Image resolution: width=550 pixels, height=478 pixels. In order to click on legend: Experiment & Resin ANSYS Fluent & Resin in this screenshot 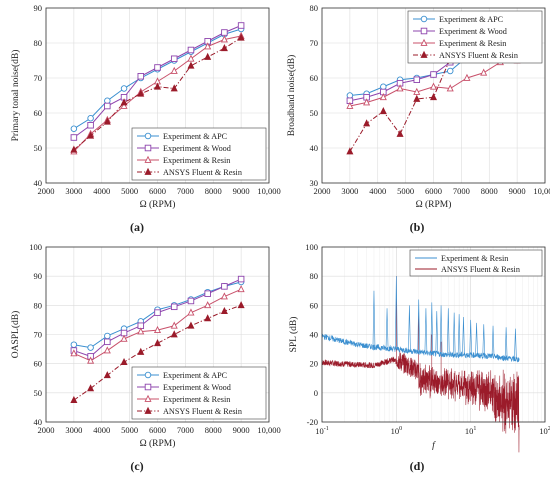, I will do `click(476, 263)`.